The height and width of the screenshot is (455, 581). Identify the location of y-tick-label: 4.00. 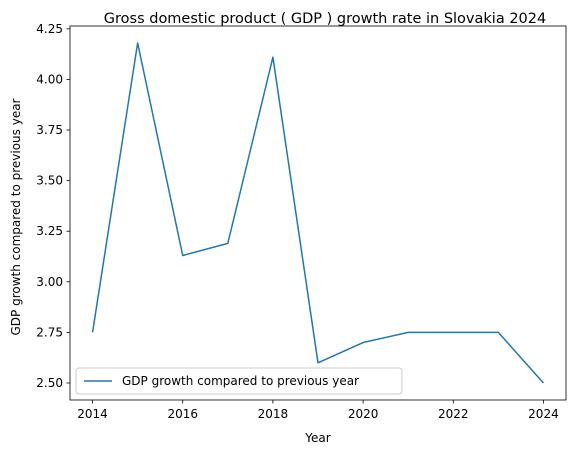
(49, 79).